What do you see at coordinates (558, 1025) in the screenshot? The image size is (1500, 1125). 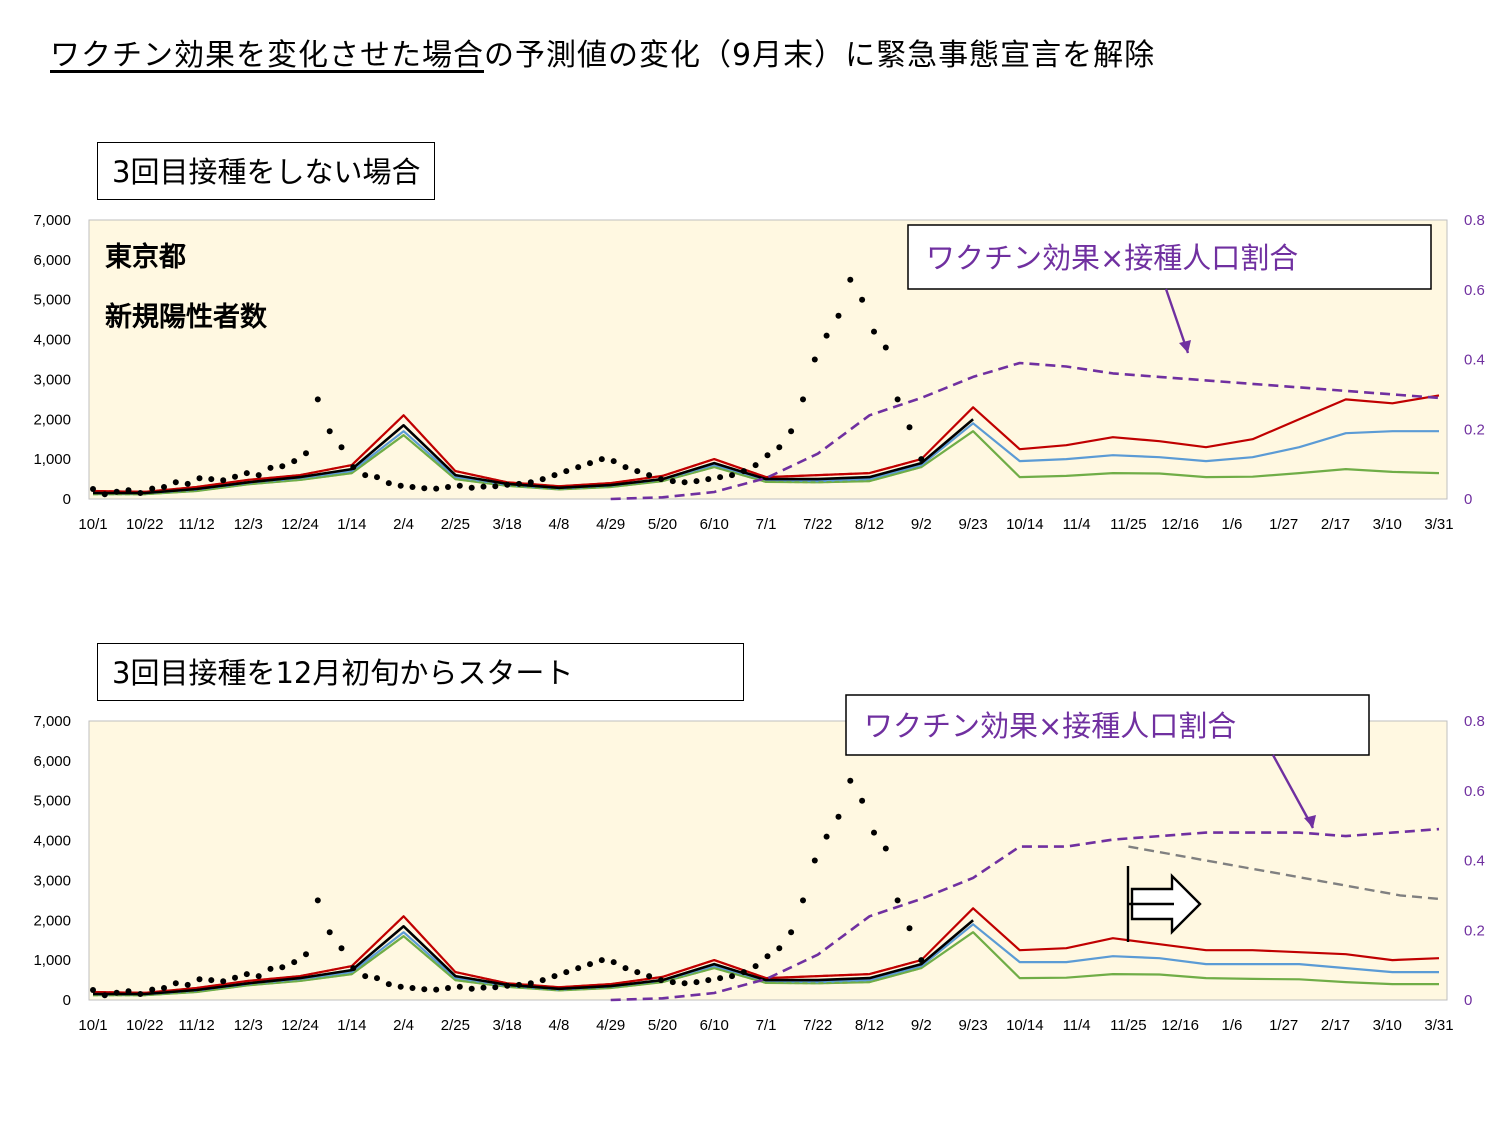 I see `x-tick-label: 4/8` at bounding box center [558, 1025].